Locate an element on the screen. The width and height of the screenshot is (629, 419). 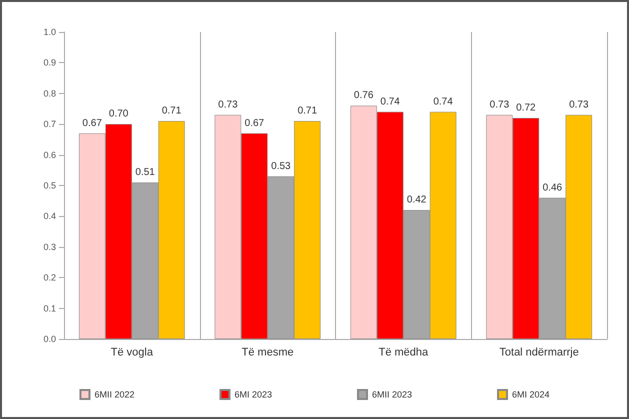
y-tick-label: 0.8 is located at coordinates (49, 93).